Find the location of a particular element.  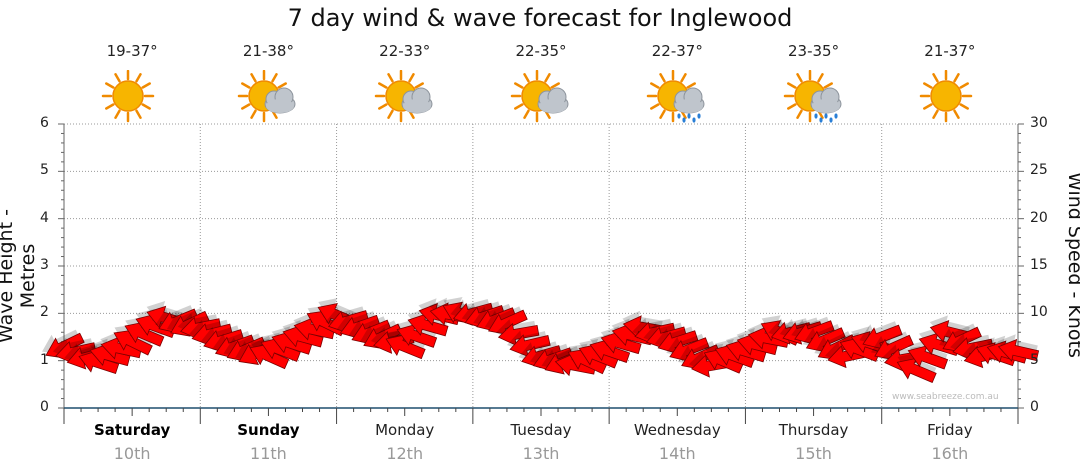

date-label: 13th is located at coordinates (541, 453).